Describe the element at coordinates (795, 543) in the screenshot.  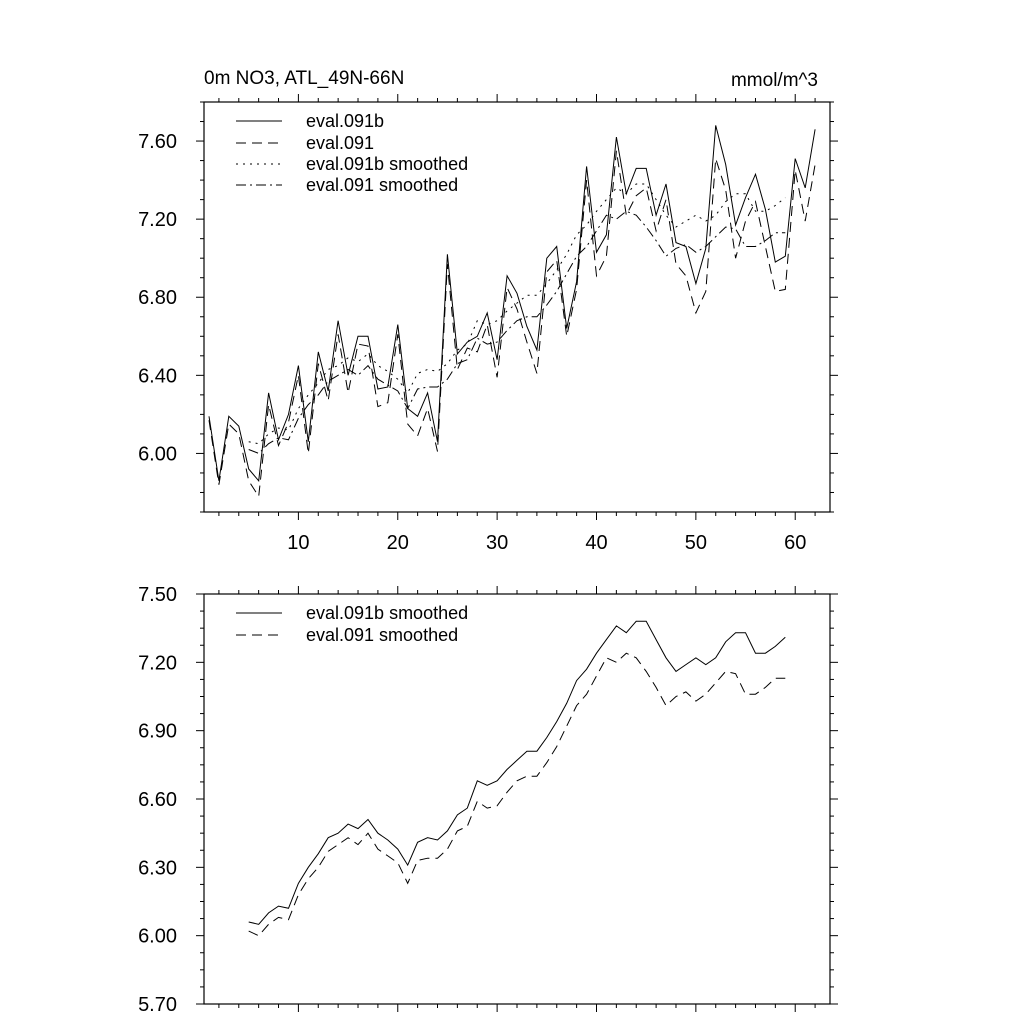
I see `top-x-tick-label: 60` at that location.